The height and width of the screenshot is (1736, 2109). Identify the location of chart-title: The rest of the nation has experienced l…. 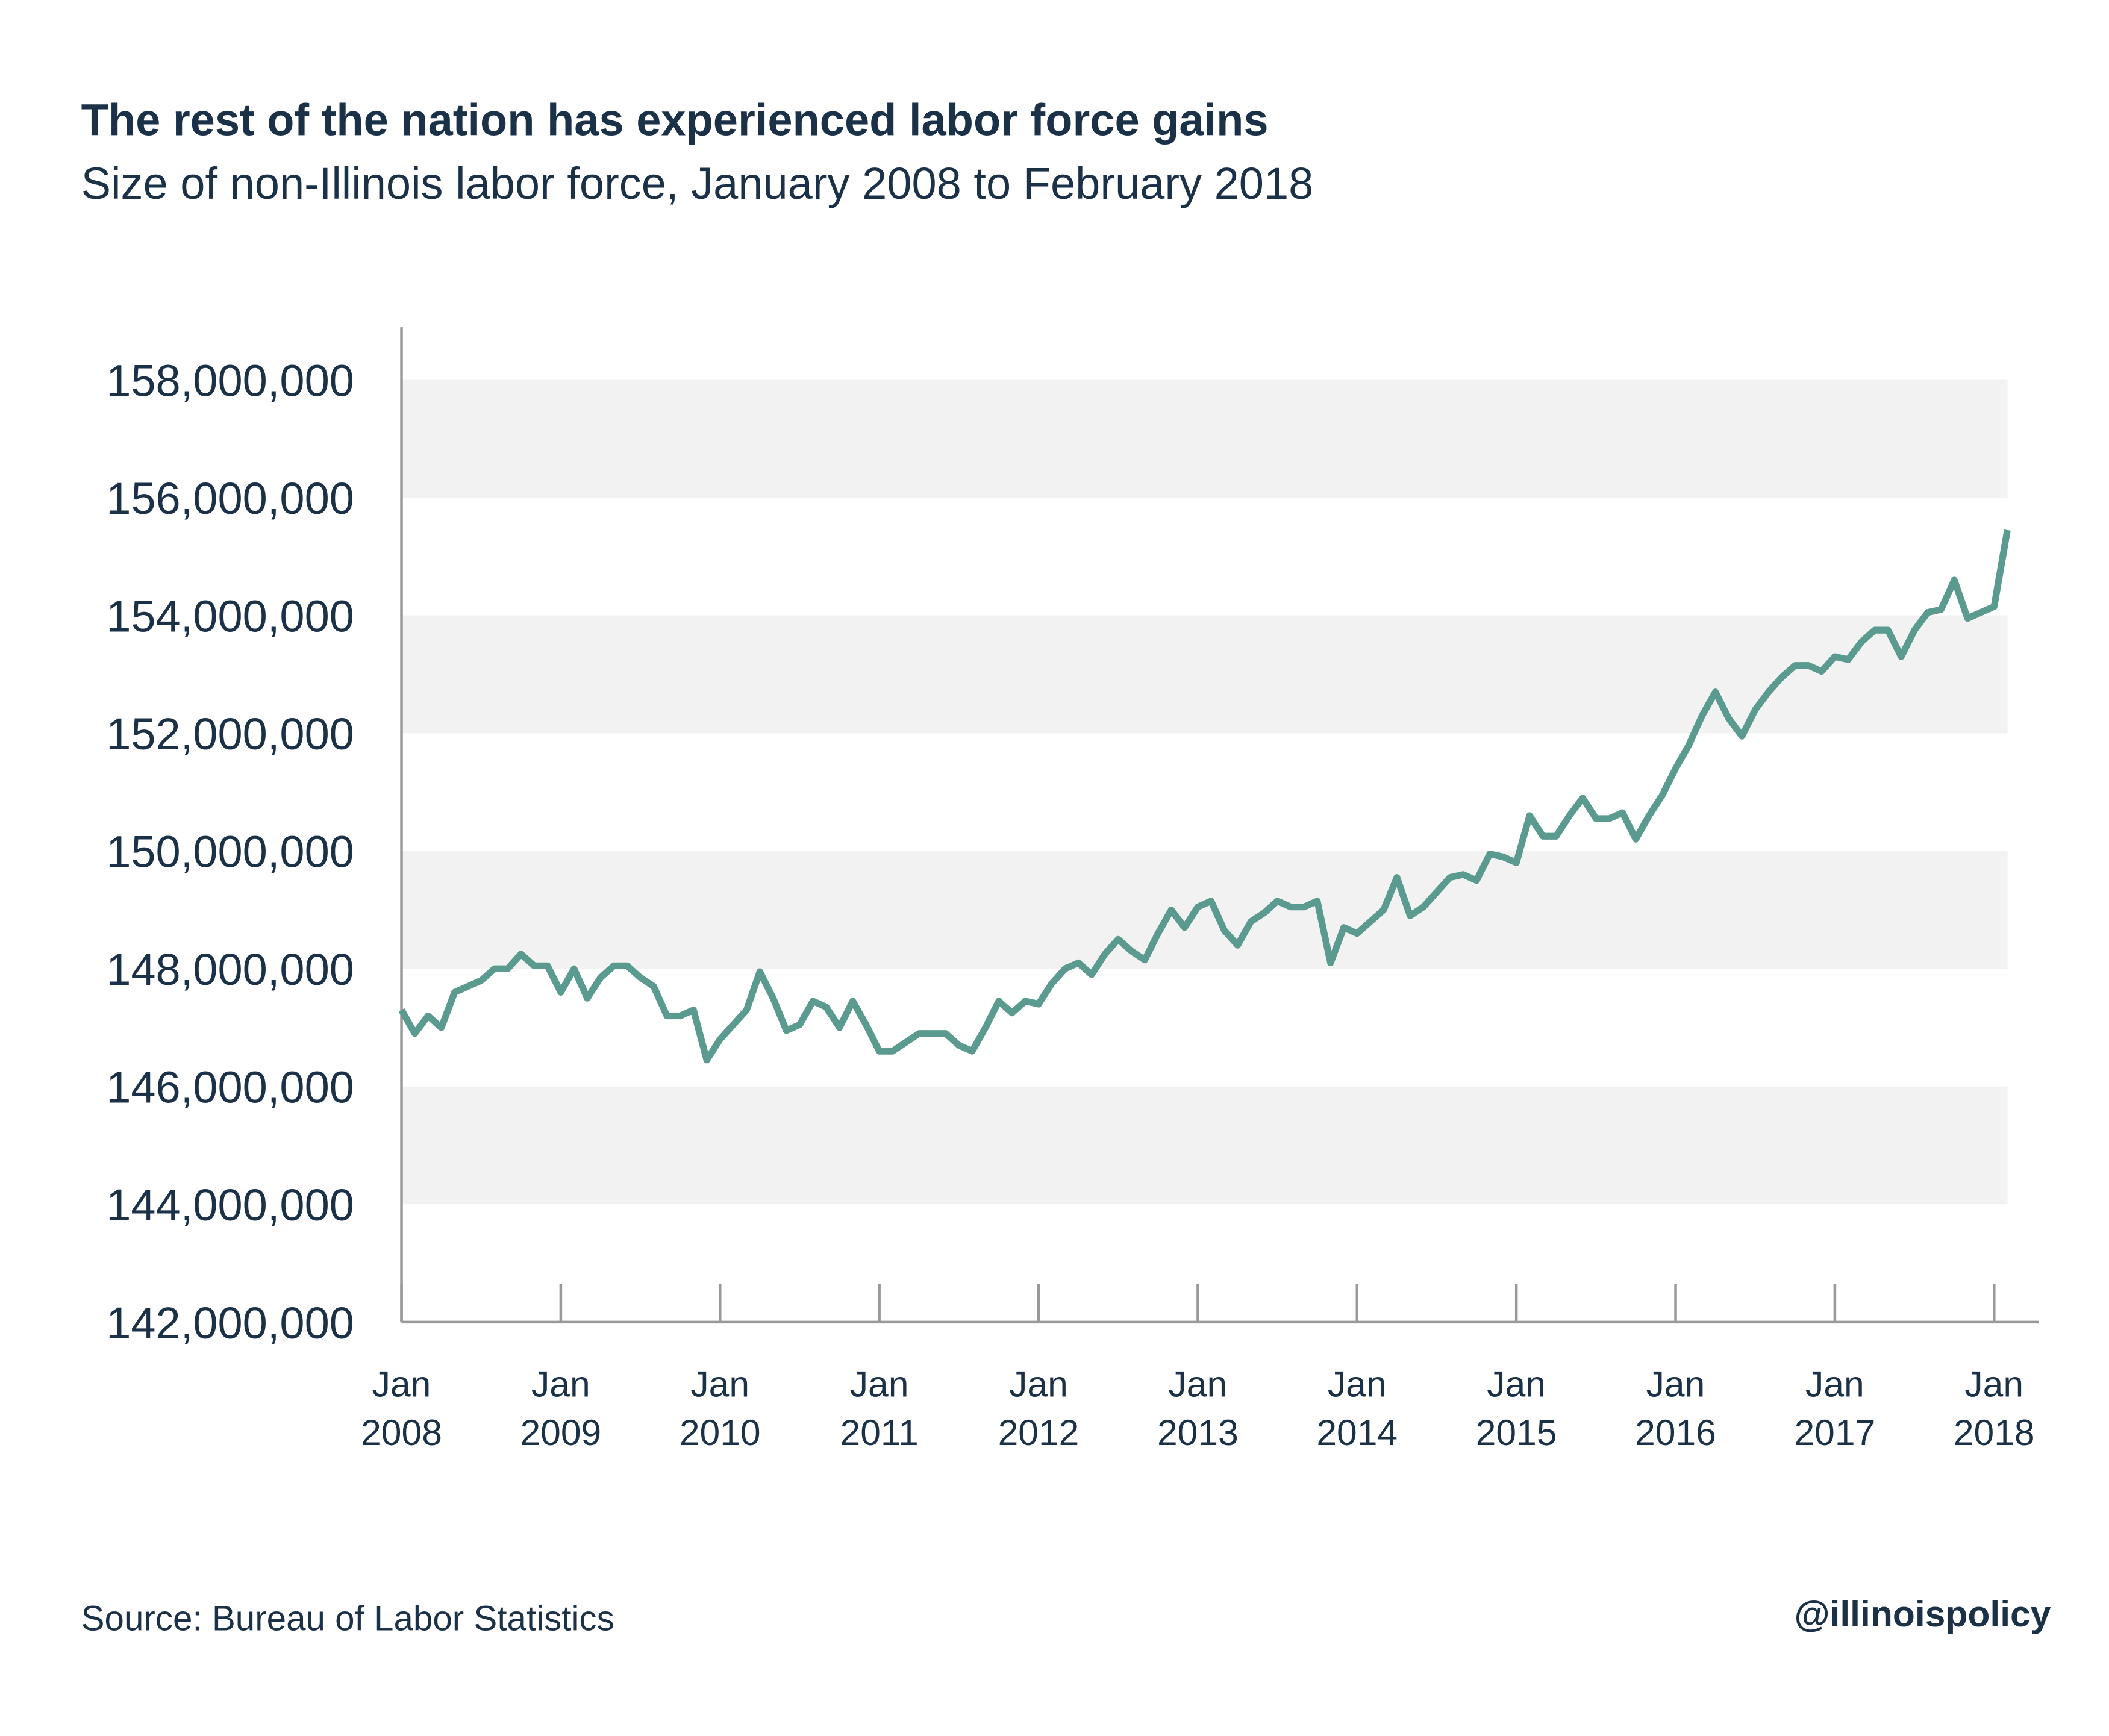
(675, 120).